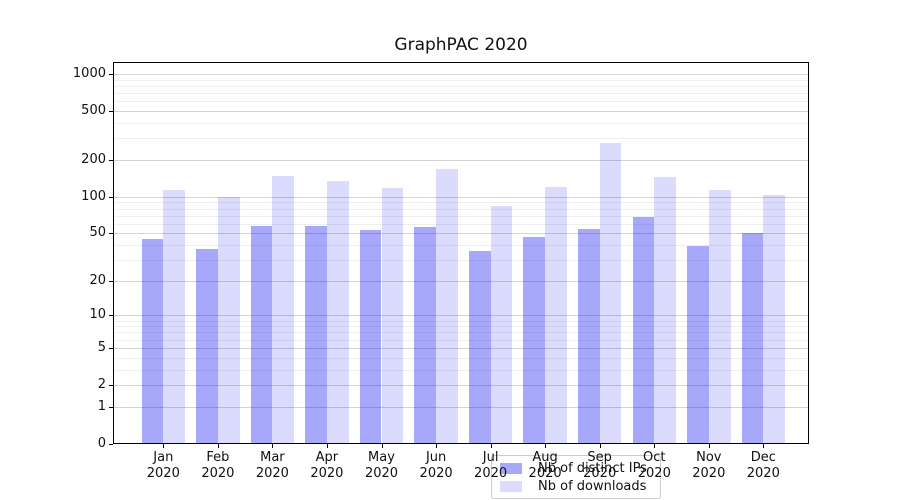 The height and width of the screenshot is (500, 900). What do you see at coordinates (207, 346) in the screenshot?
I see `bar-ips-feb` at bounding box center [207, 346].